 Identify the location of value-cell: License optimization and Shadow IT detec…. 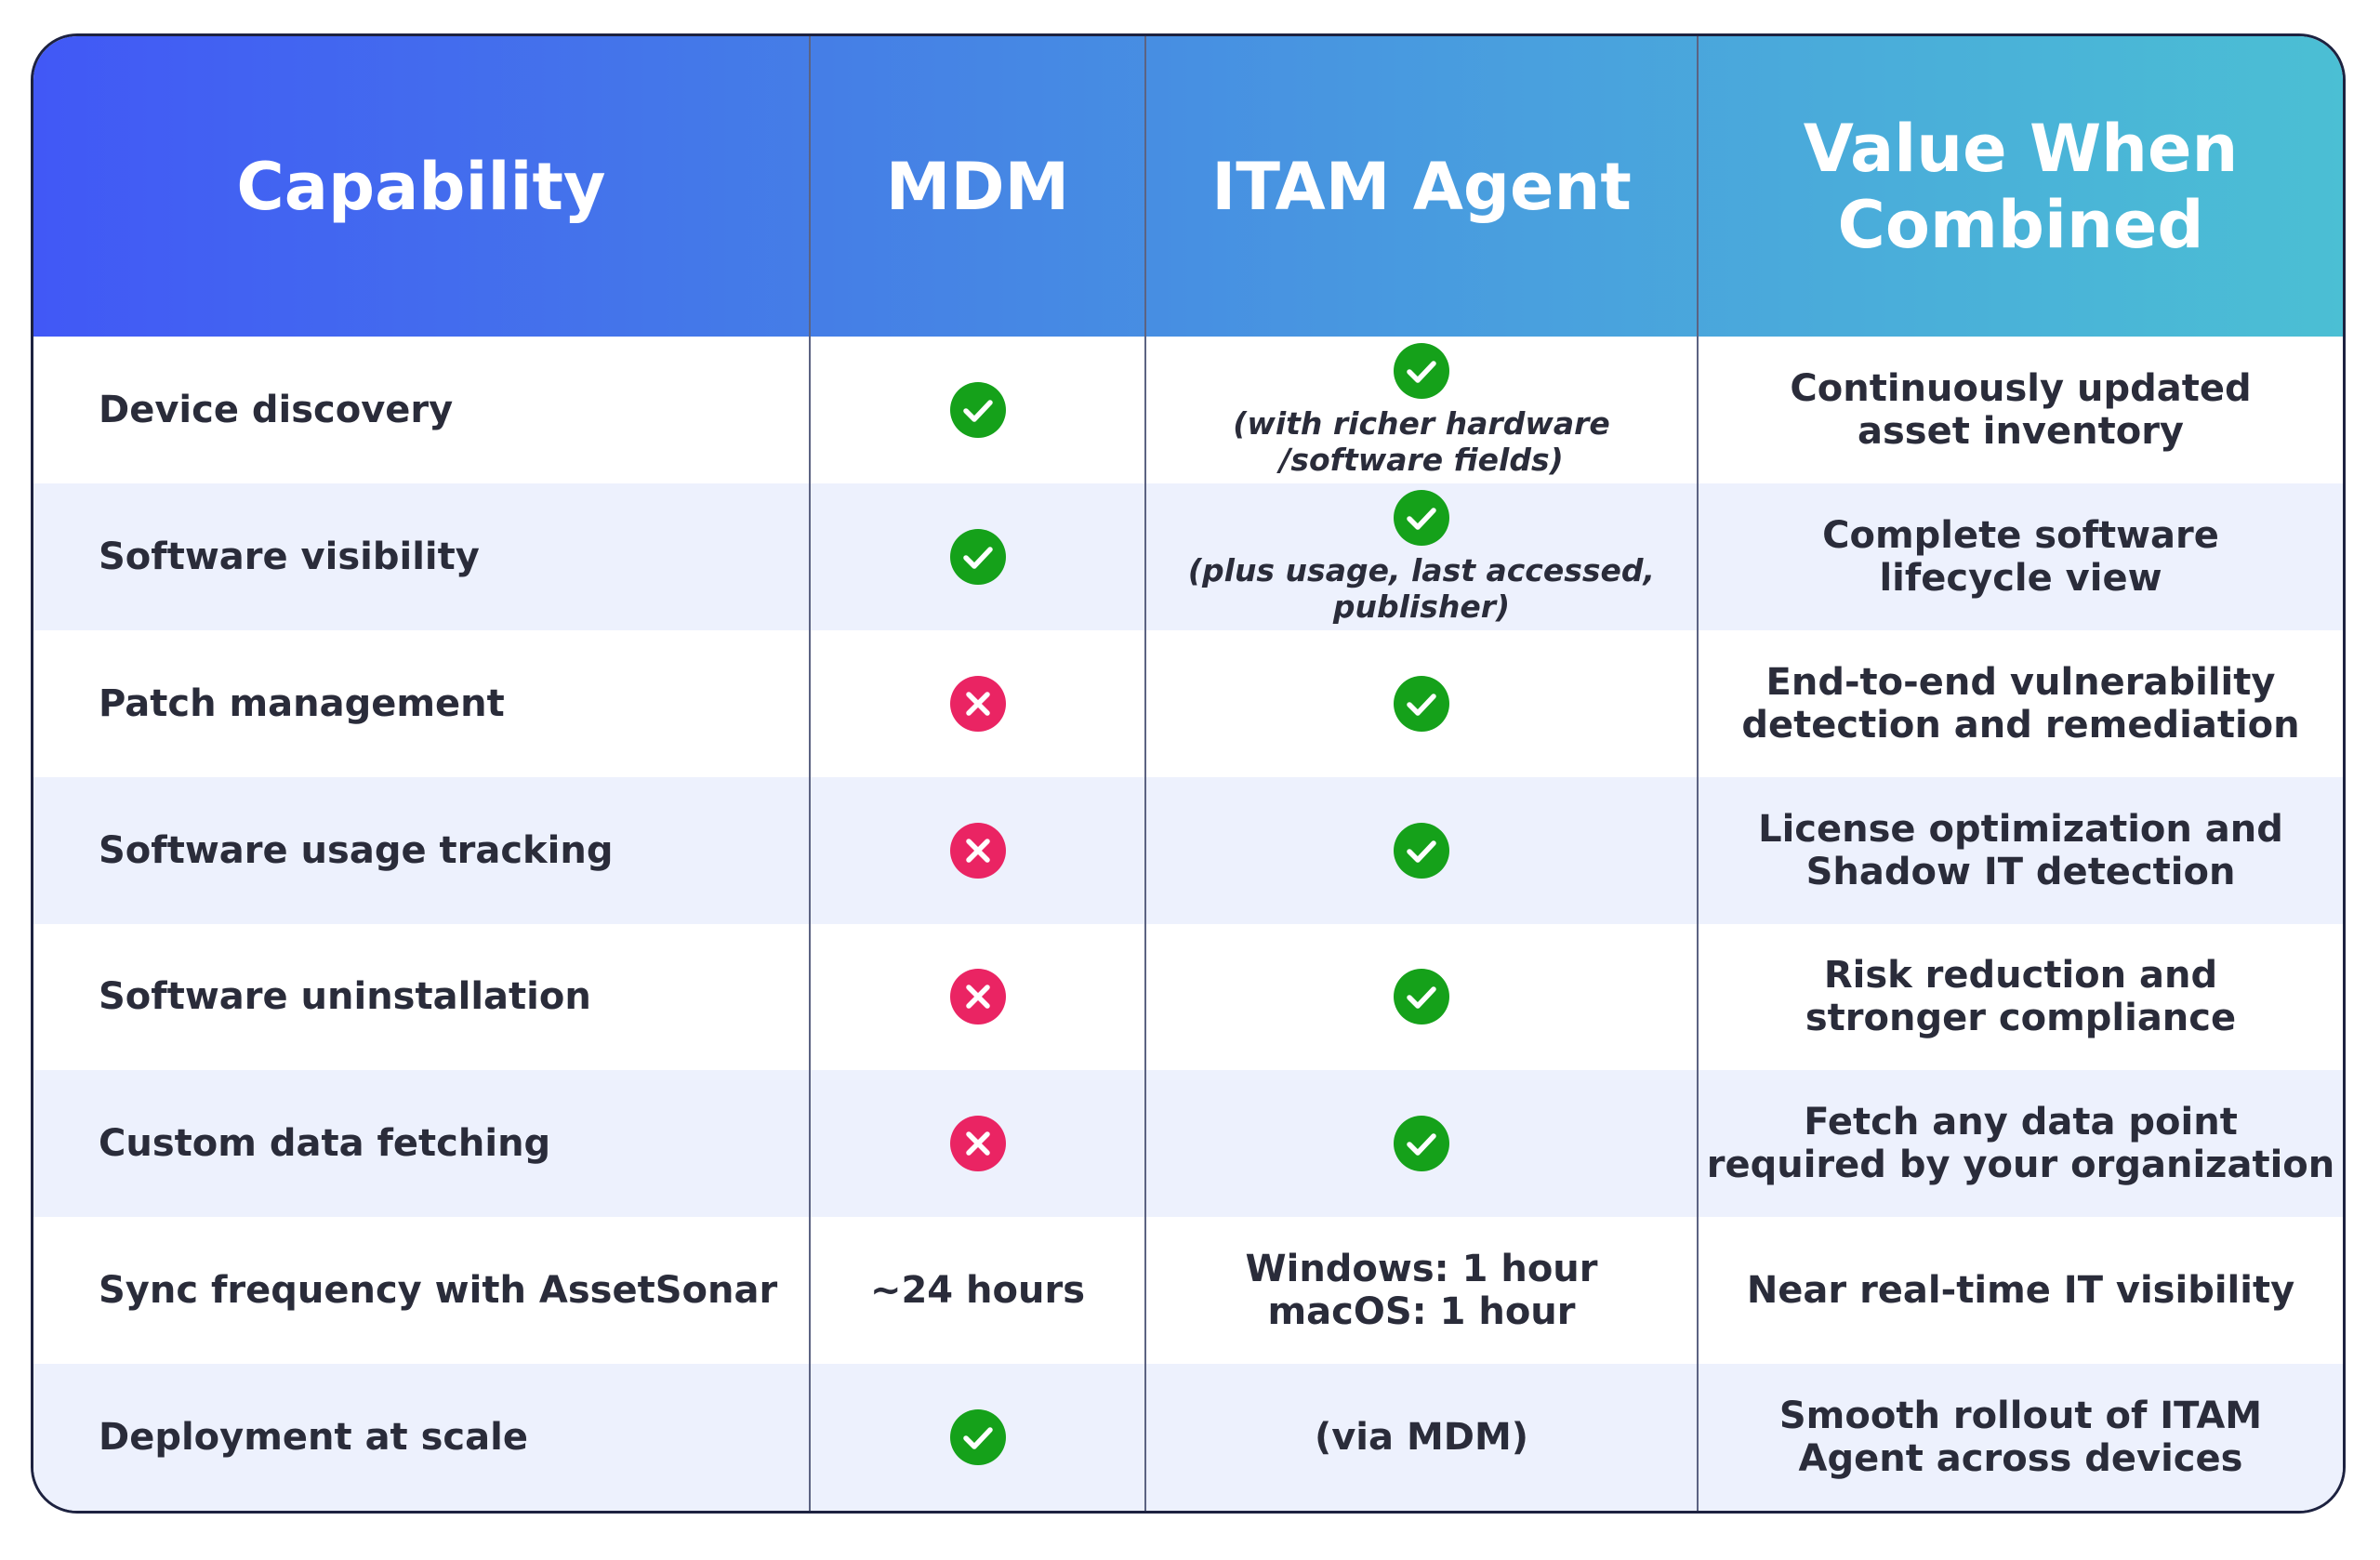
(2020, 850).